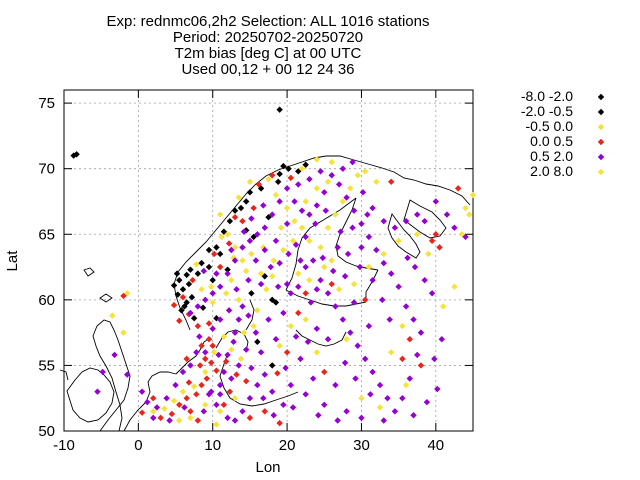  What do you see at coordinates (138, 445) in the screenshot?
I see `x-tick-label-1: 0` at bounding box center [138, 445].